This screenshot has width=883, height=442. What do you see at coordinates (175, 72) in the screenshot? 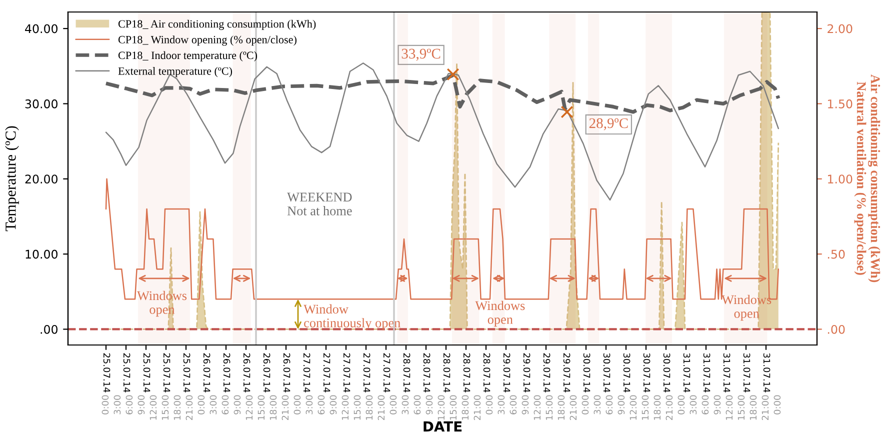
I see `legend-label: External temperature (ºC)` at bounding box center [175, 72].